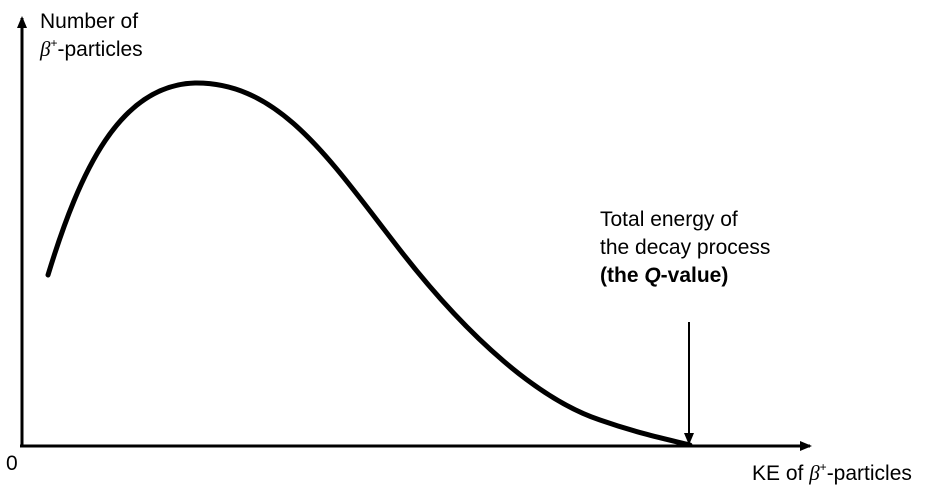  I want to click on x-label: KE of β+-particles, so click(832, 472).